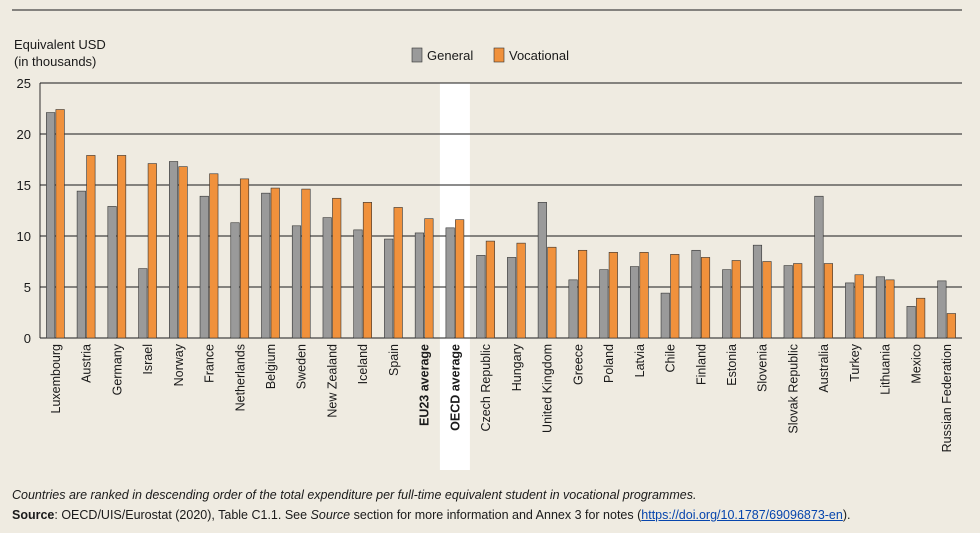  I want to click on bar-vocational-sweden, so click(306, 263).